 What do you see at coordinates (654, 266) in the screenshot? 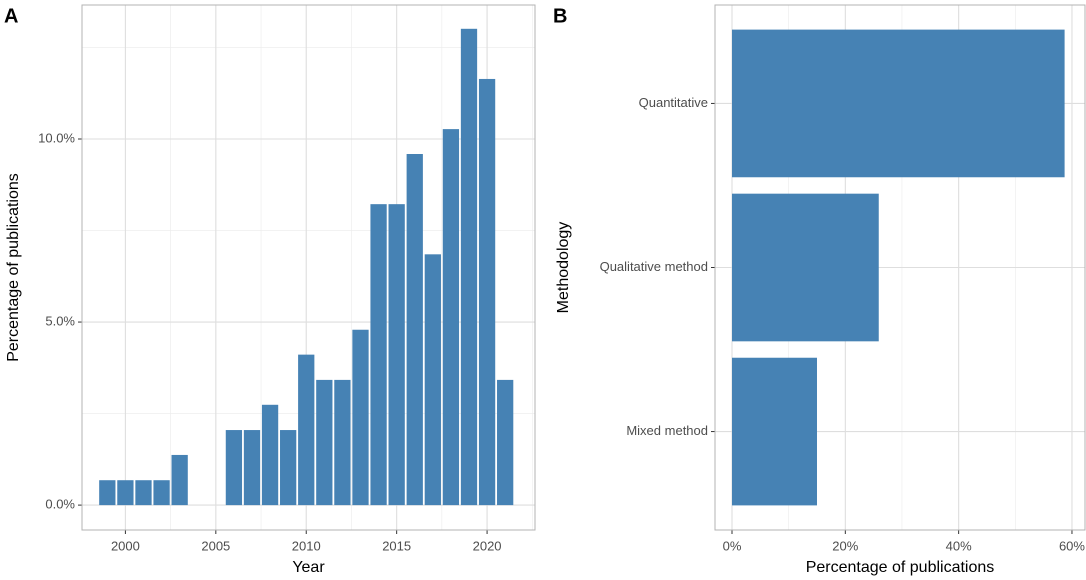
I see `y-tick-label: Qualitative method` at bounding box center [654, 266].